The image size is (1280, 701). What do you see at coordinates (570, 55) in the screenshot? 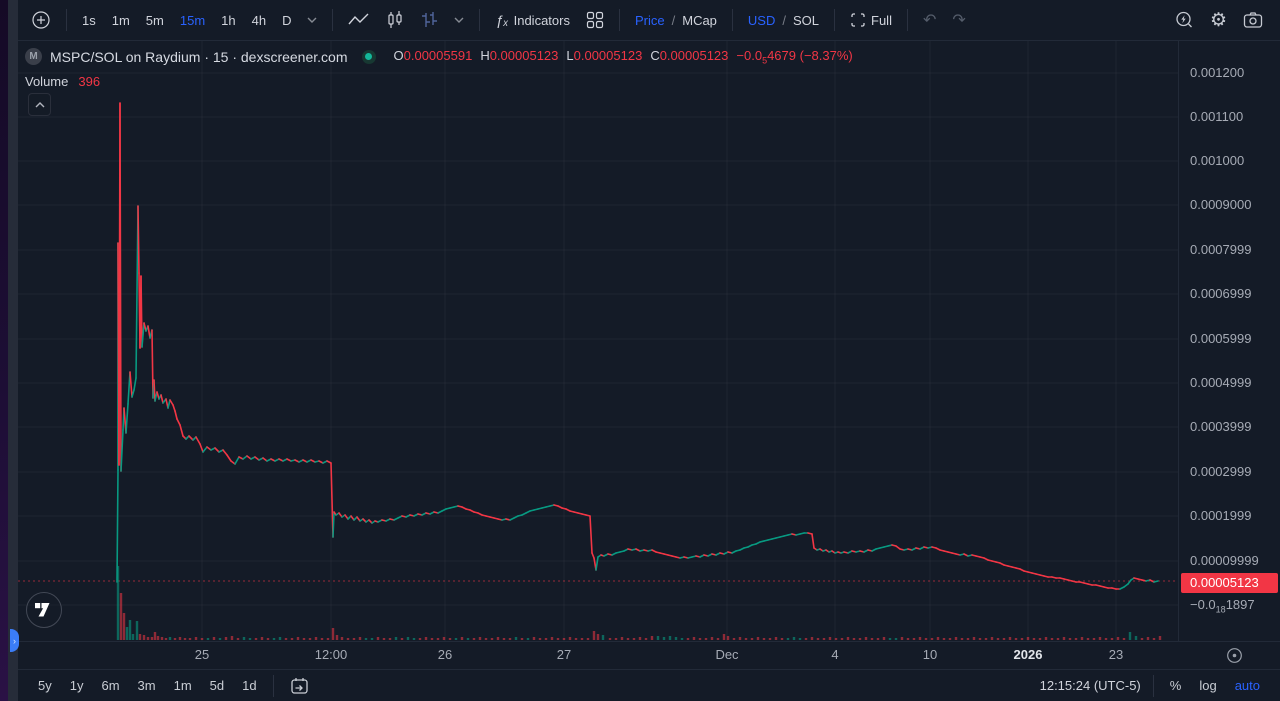
I see `low-label: L` at bounding box center [570, 55].